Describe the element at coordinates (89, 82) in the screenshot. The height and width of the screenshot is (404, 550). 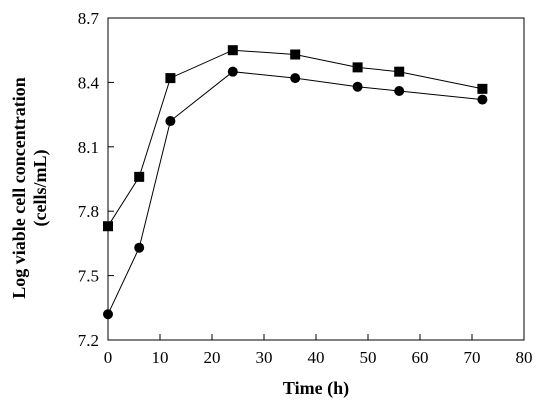
I see `y-tick-label: 8.4` at that location.